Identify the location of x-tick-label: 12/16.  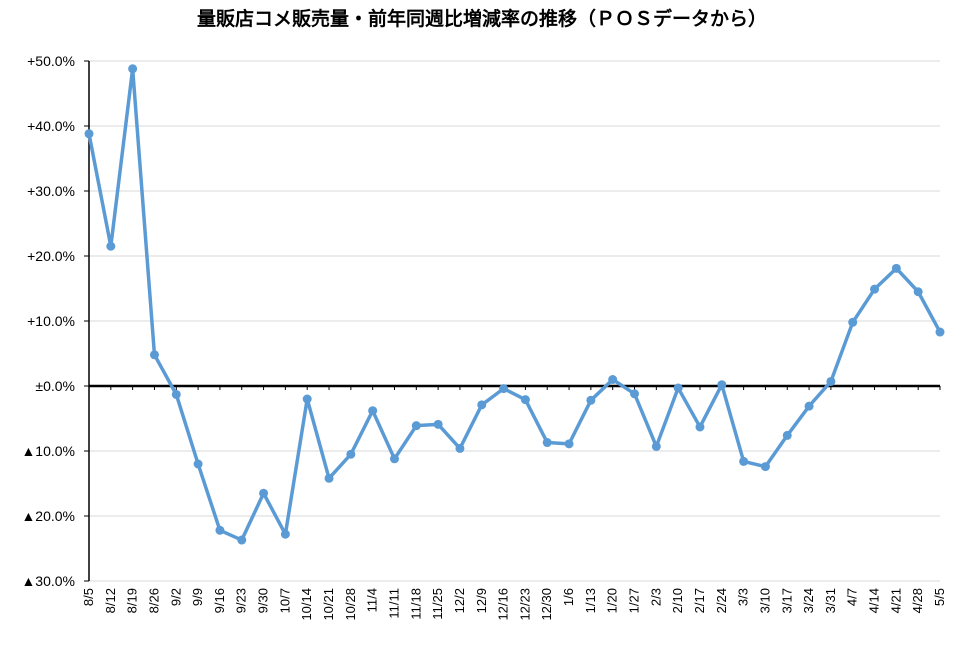
(503, 604).